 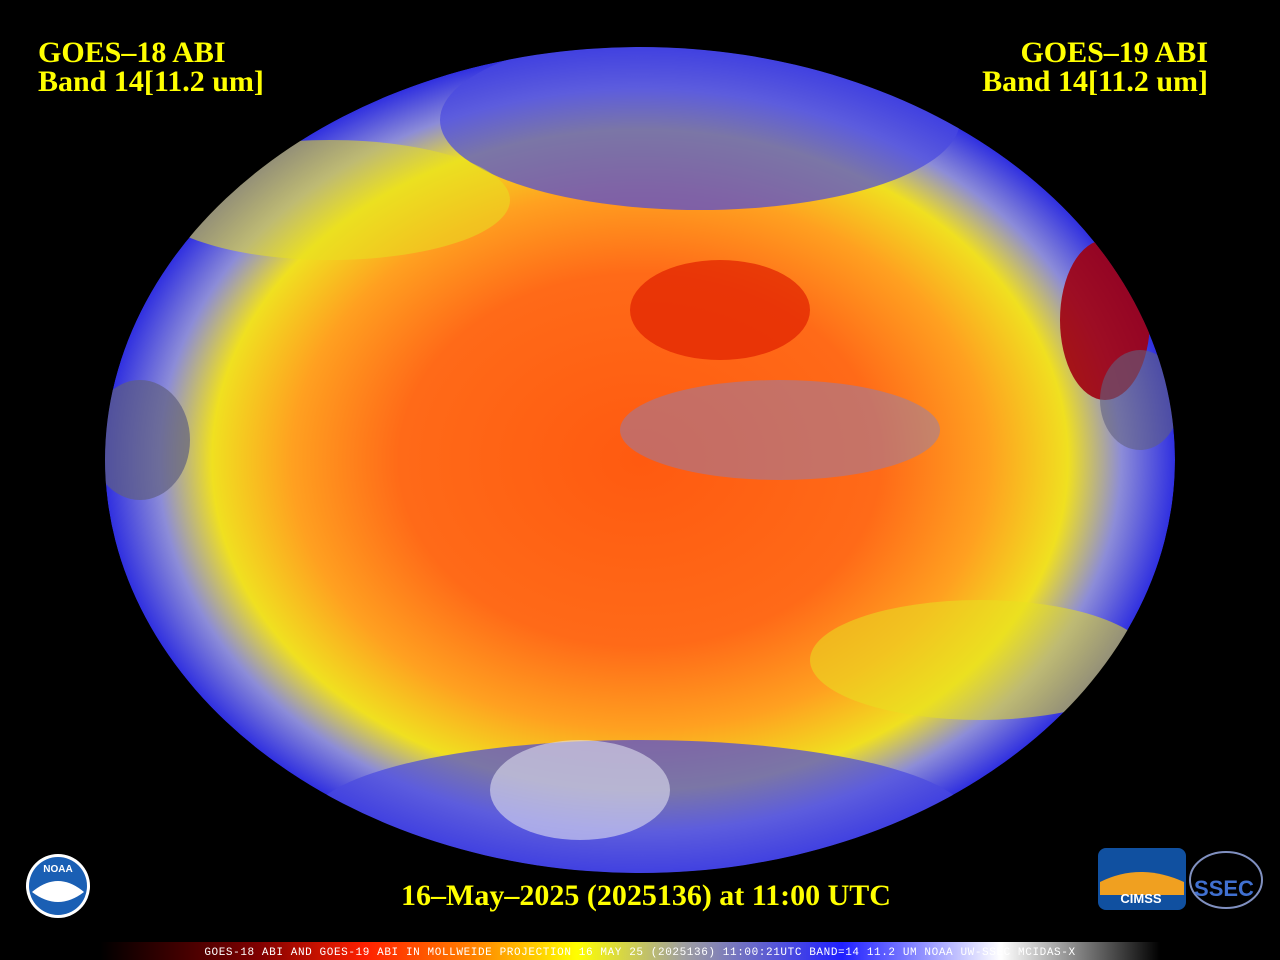 I want to click on ssec-text: SSEC, so click(x=1224, y=888).